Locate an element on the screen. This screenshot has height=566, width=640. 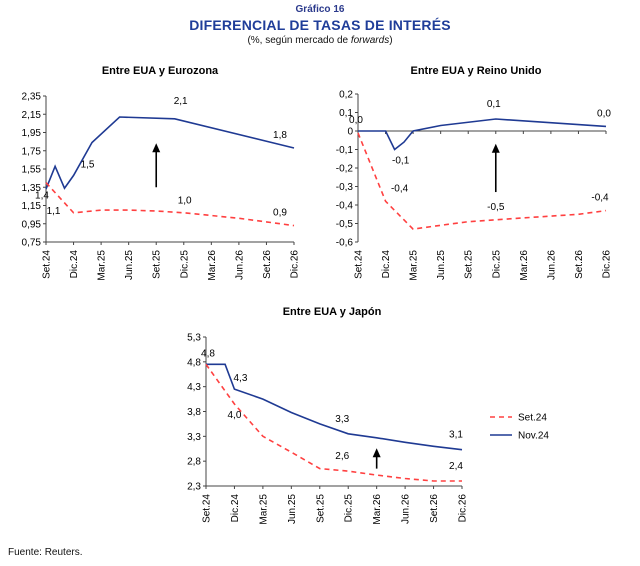
y-tick-label: -0,5 is located at coordinates (345, 224).